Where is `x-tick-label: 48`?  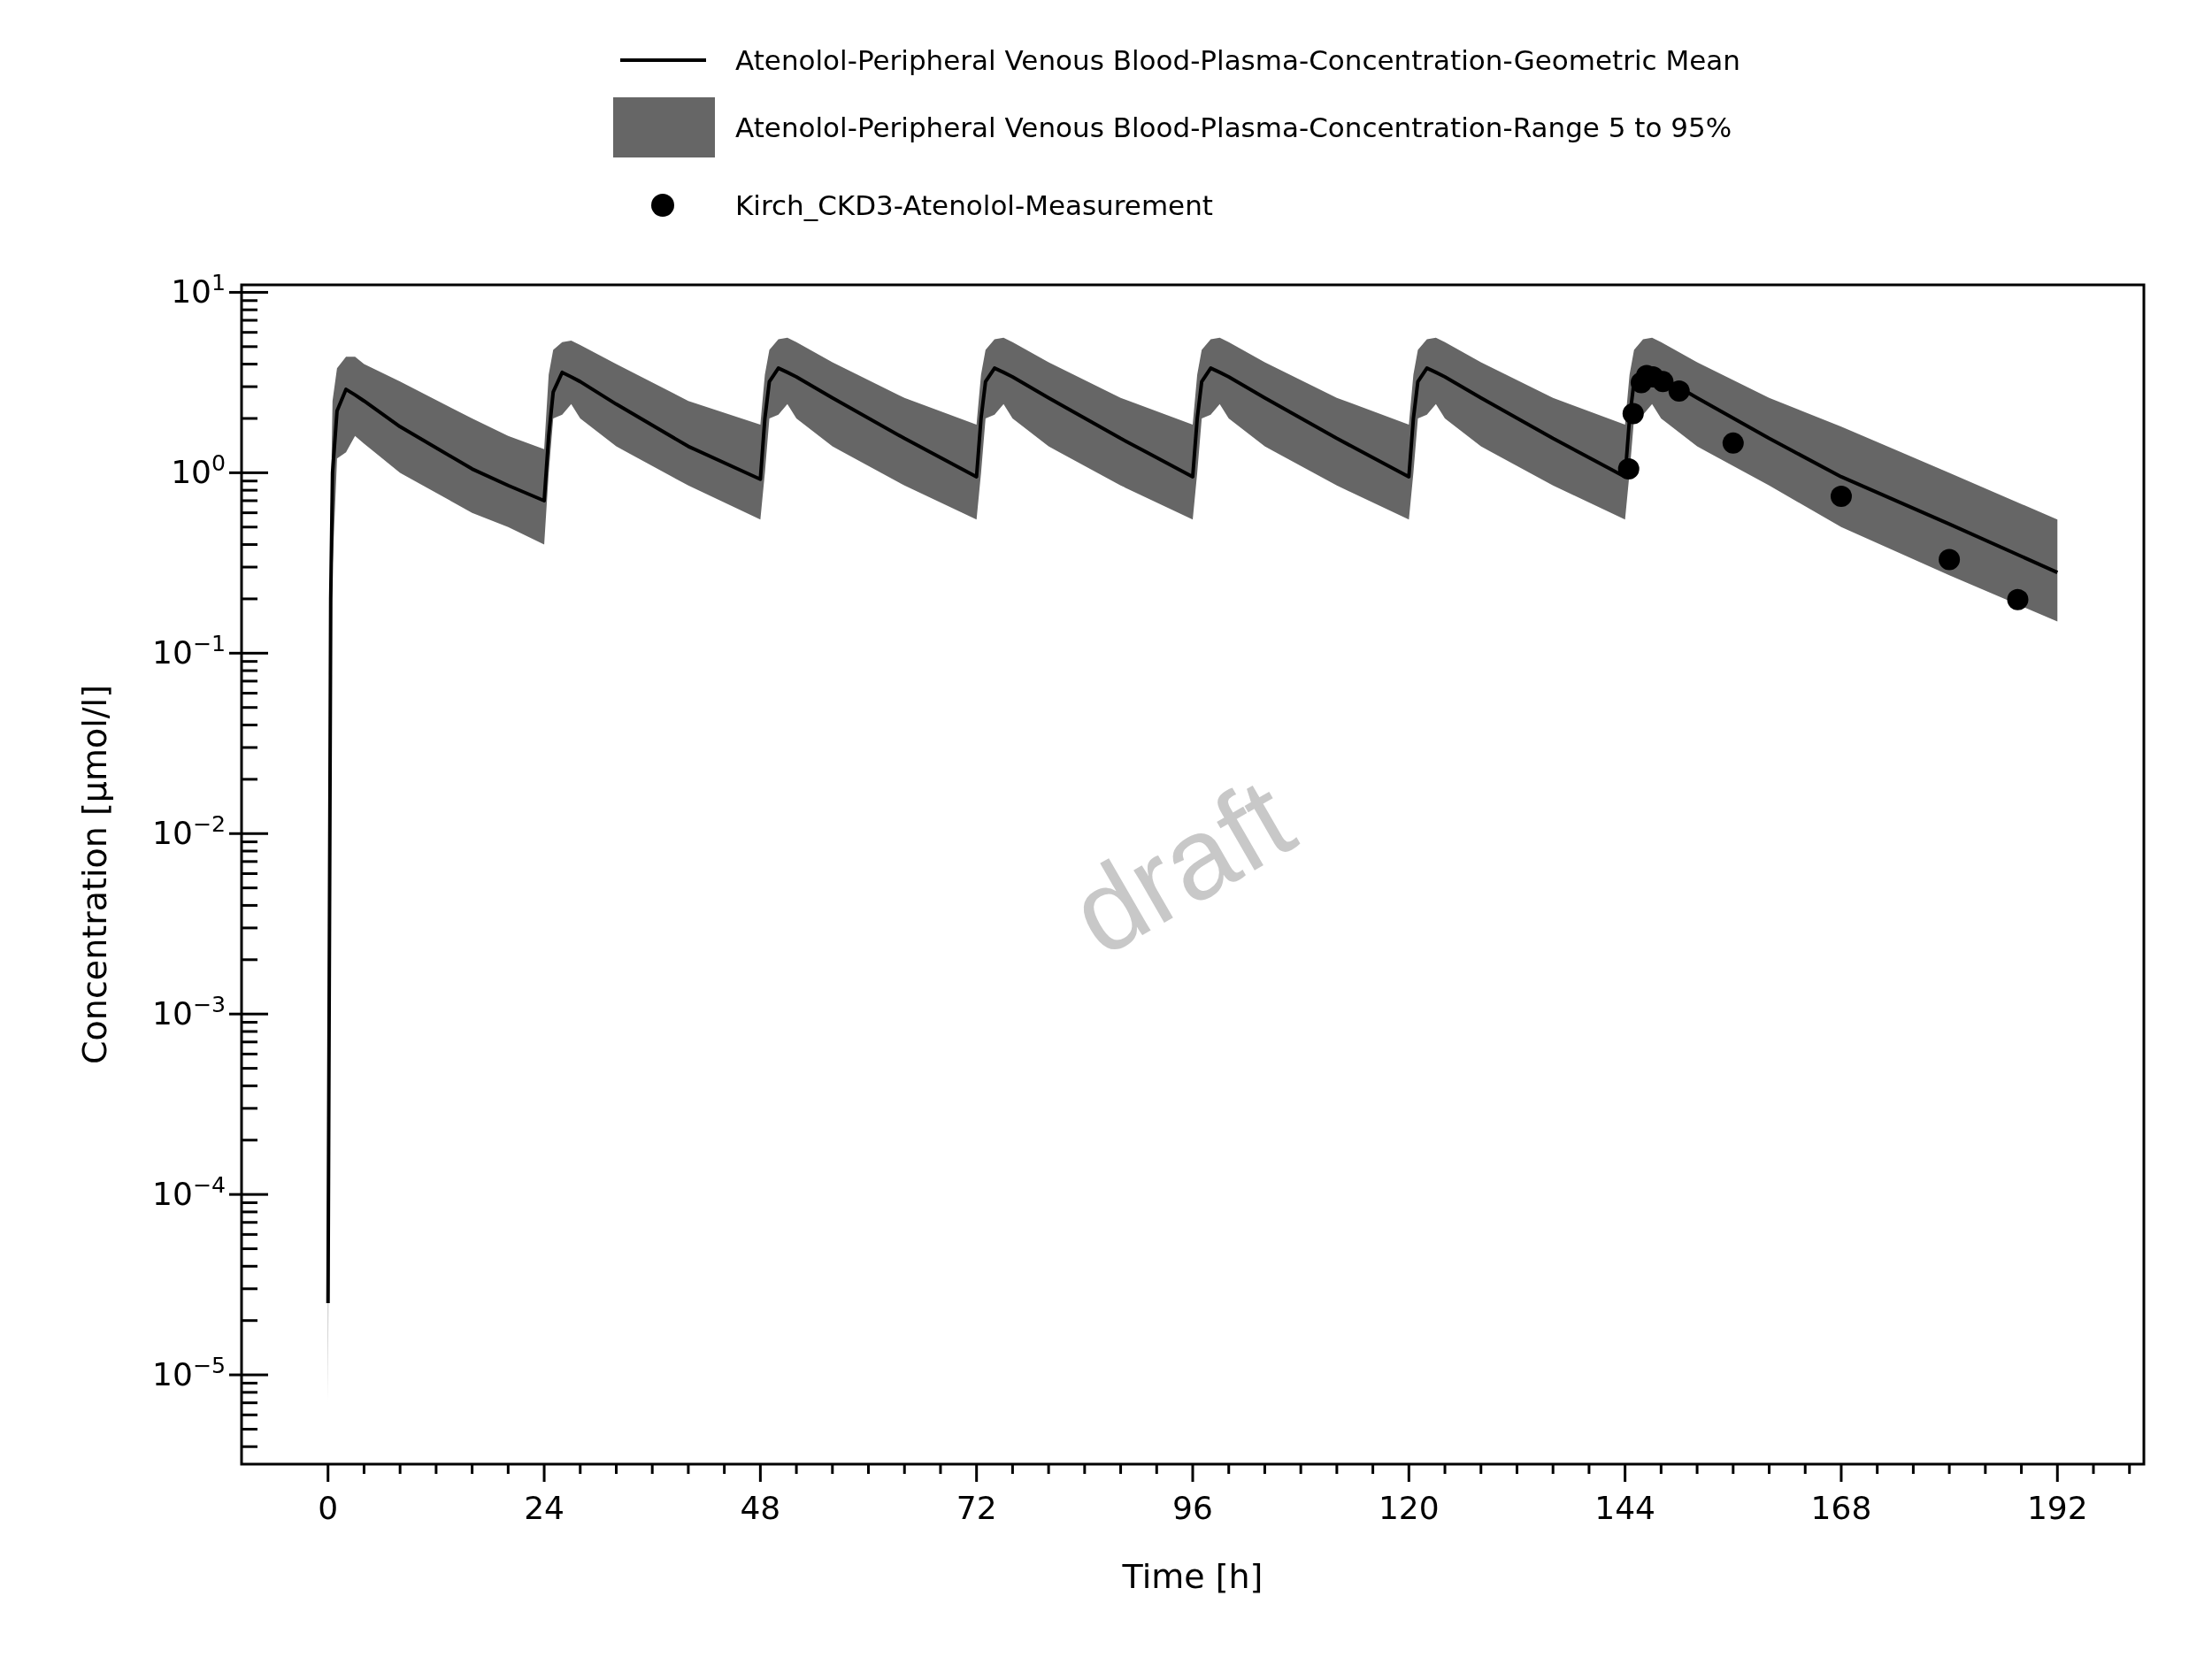
x-tick-label: 48 is located at coordinates (761, 1508).